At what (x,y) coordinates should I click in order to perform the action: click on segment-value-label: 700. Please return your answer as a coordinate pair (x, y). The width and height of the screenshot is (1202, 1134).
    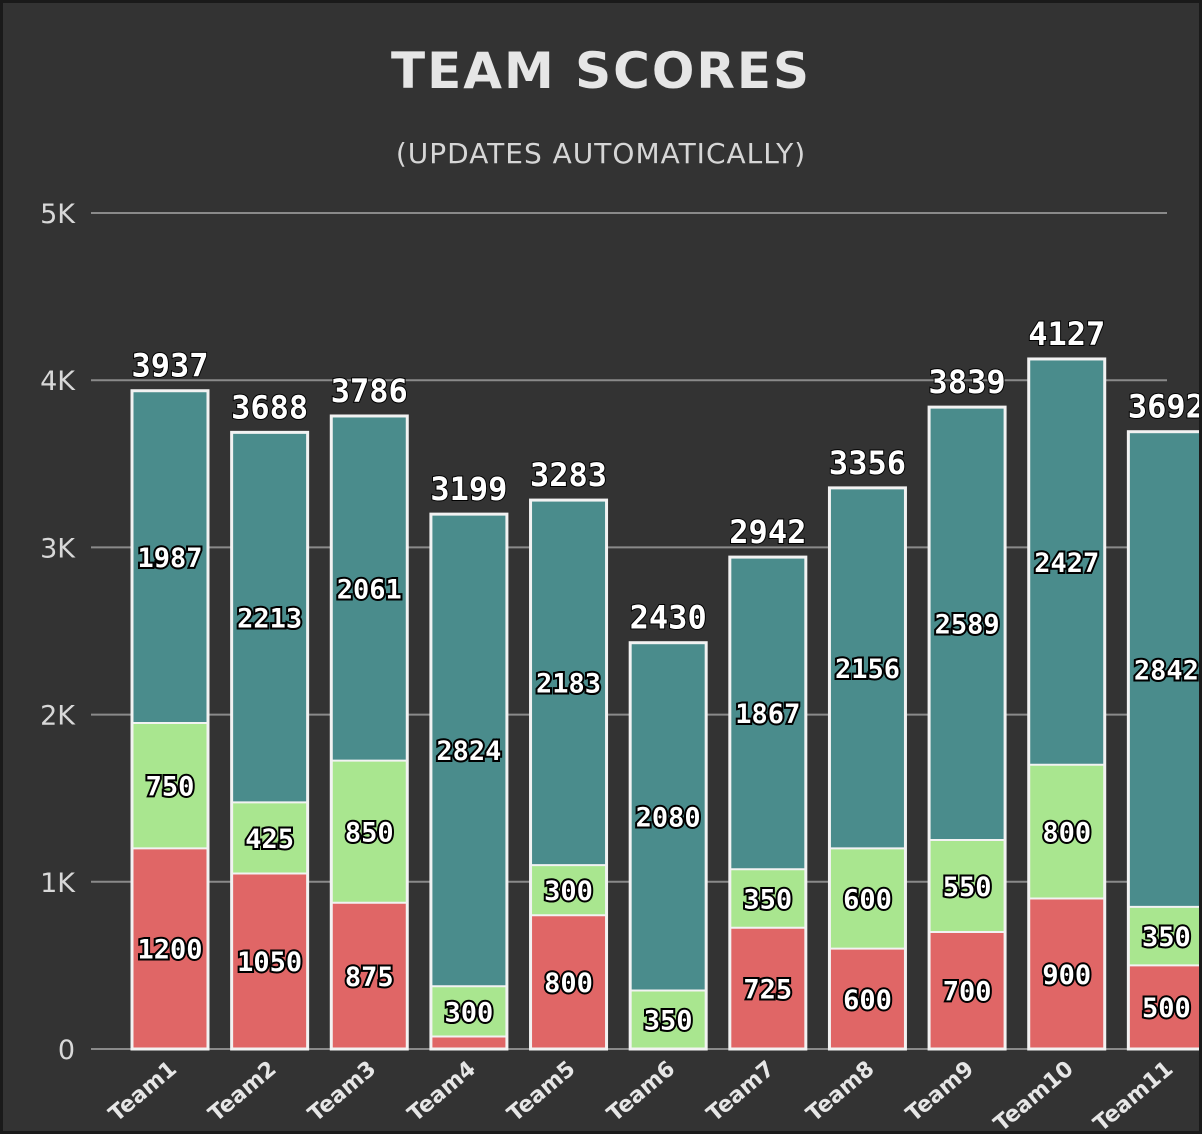
    Looking at the image, I should click on (967, 991).